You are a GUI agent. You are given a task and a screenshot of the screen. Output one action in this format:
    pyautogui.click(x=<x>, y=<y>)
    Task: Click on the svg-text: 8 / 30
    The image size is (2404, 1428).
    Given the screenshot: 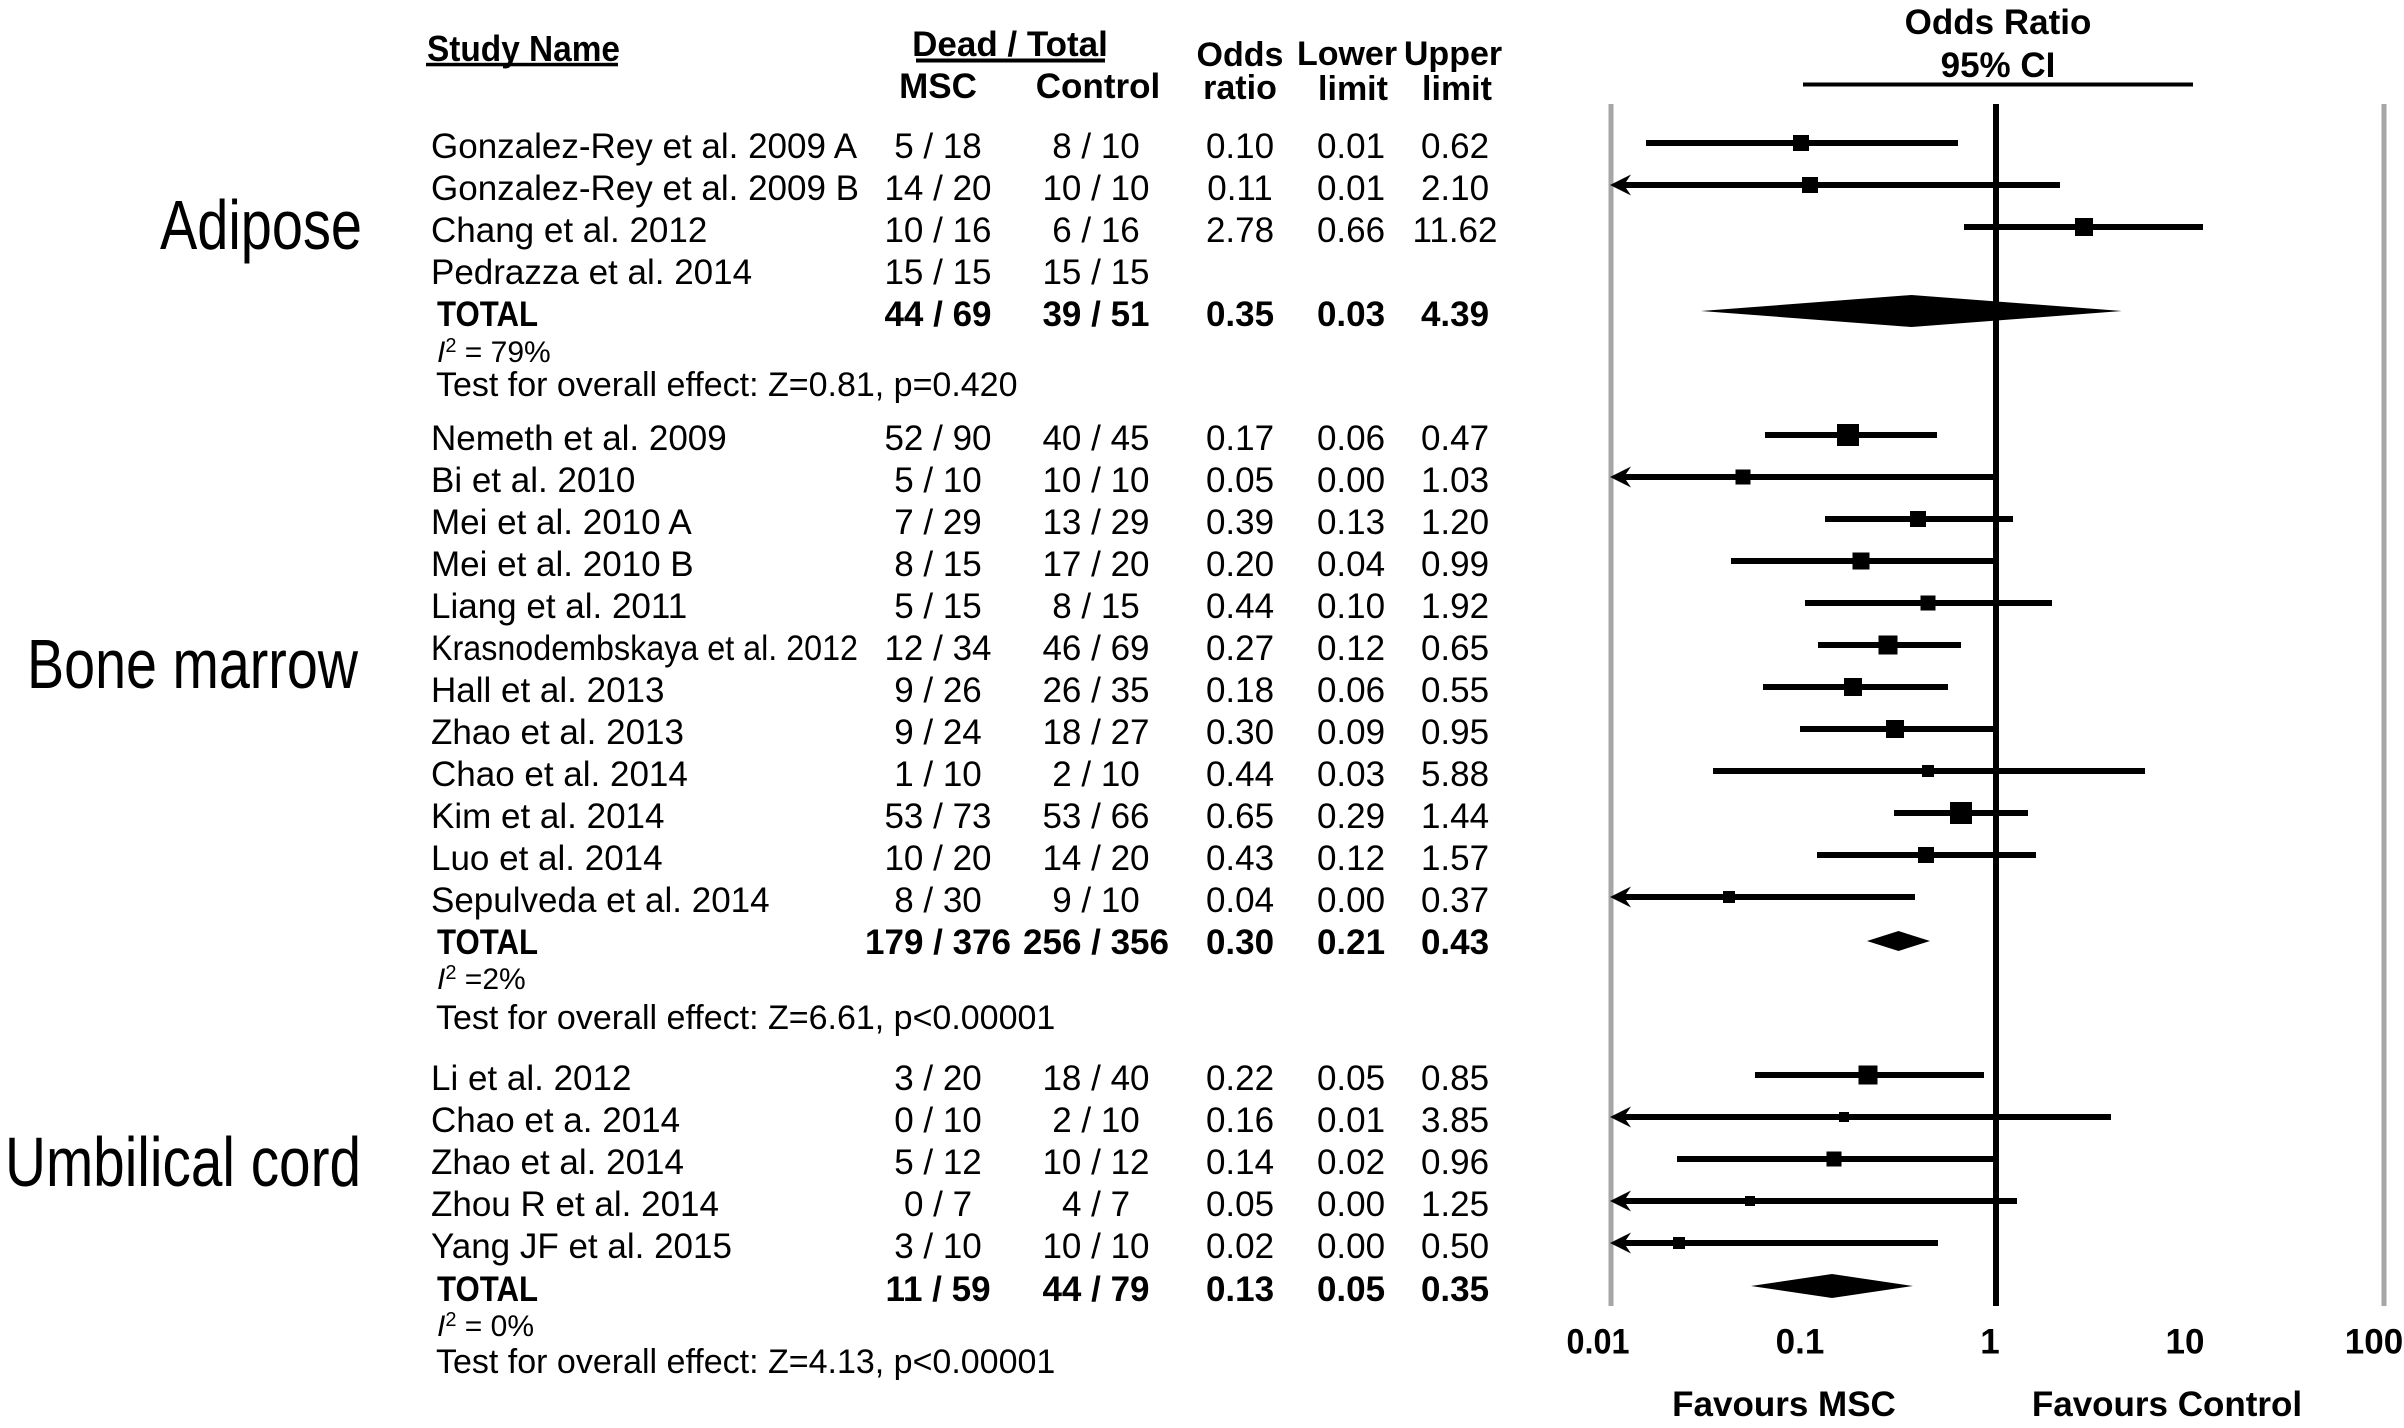 What is the action you would take?
    pyautogui.click(x=938, y=900)
    